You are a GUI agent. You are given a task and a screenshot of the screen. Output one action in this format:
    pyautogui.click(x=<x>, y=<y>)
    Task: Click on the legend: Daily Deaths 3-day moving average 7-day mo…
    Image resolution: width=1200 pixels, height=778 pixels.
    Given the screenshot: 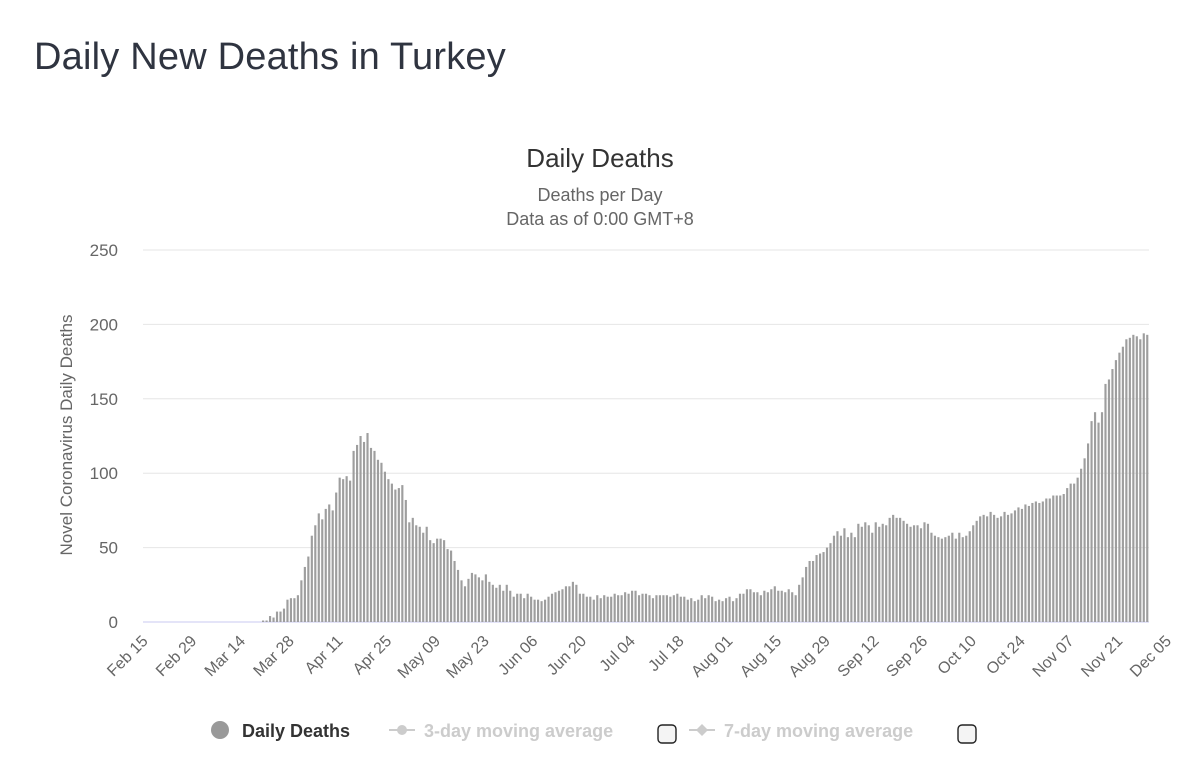 What is the action you would take?
    pyautogui.click(x=594, y=732)
    